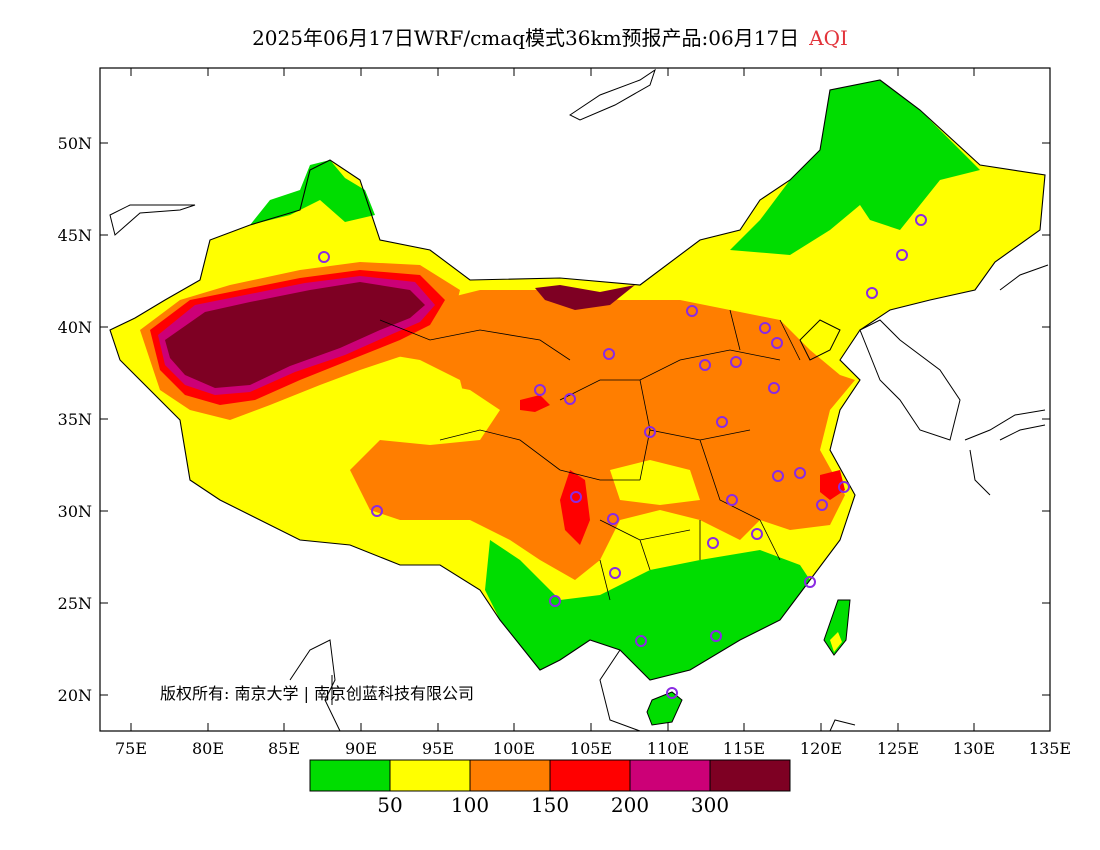 This screenshot has height=850, width=1100. I want to click on lon-label: 110E, so click(668, 748).